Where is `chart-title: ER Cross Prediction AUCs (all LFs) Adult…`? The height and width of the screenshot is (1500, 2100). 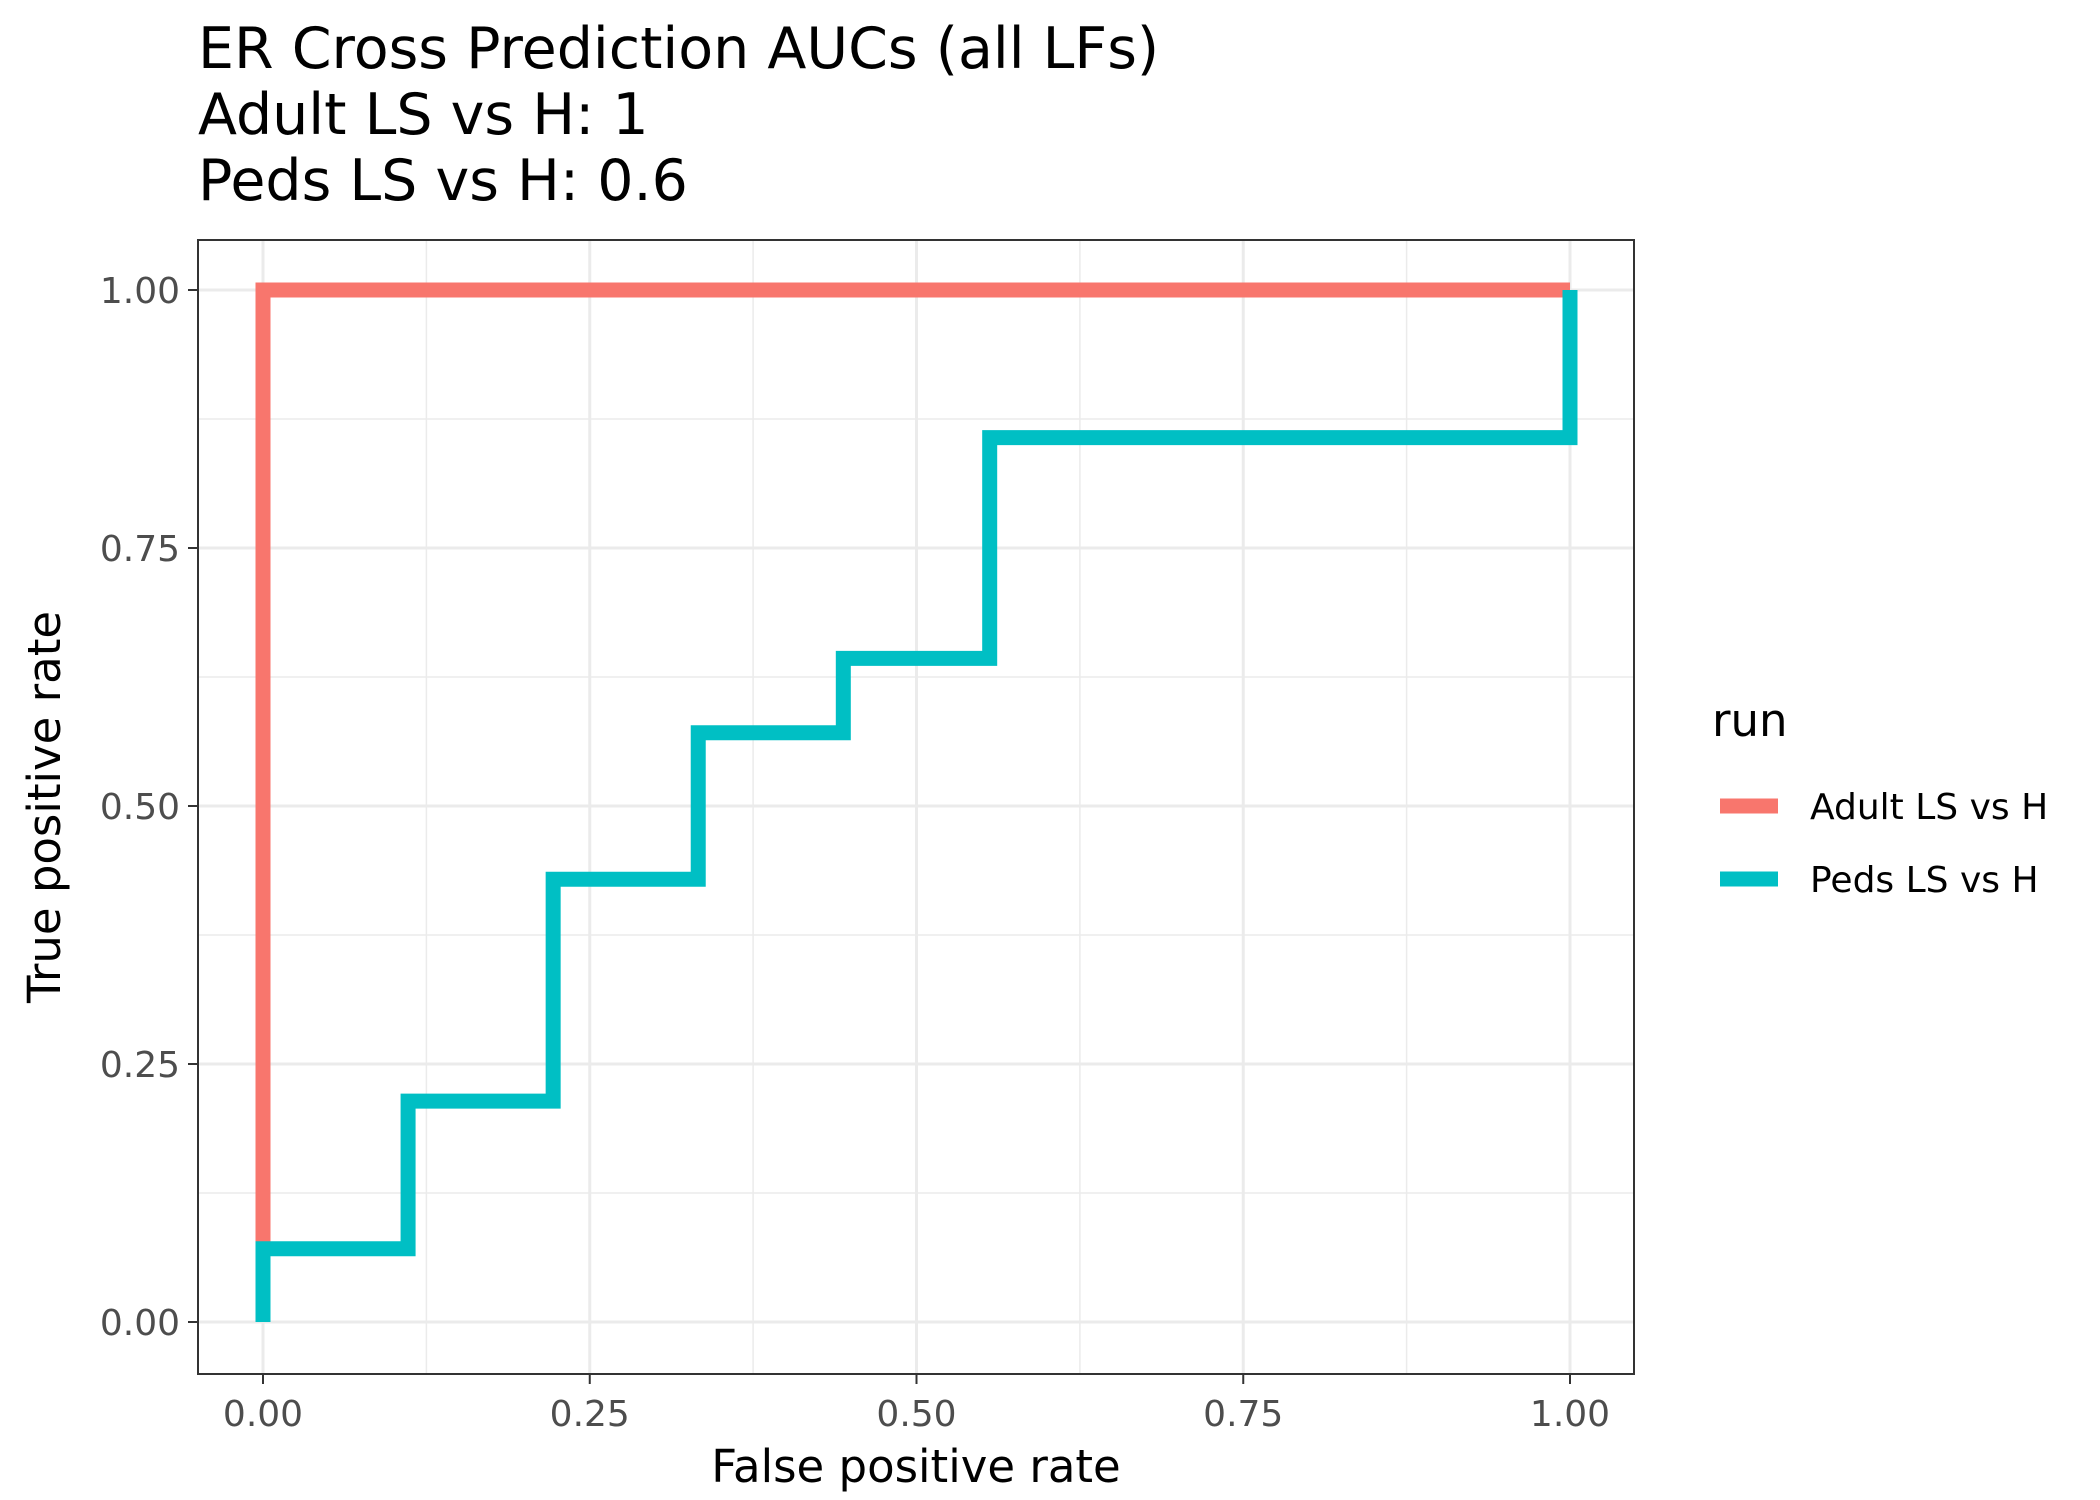 chart-title: ER Cross Prediction AUCs (all LFs) Adult… is located at coordinates (678, 115).